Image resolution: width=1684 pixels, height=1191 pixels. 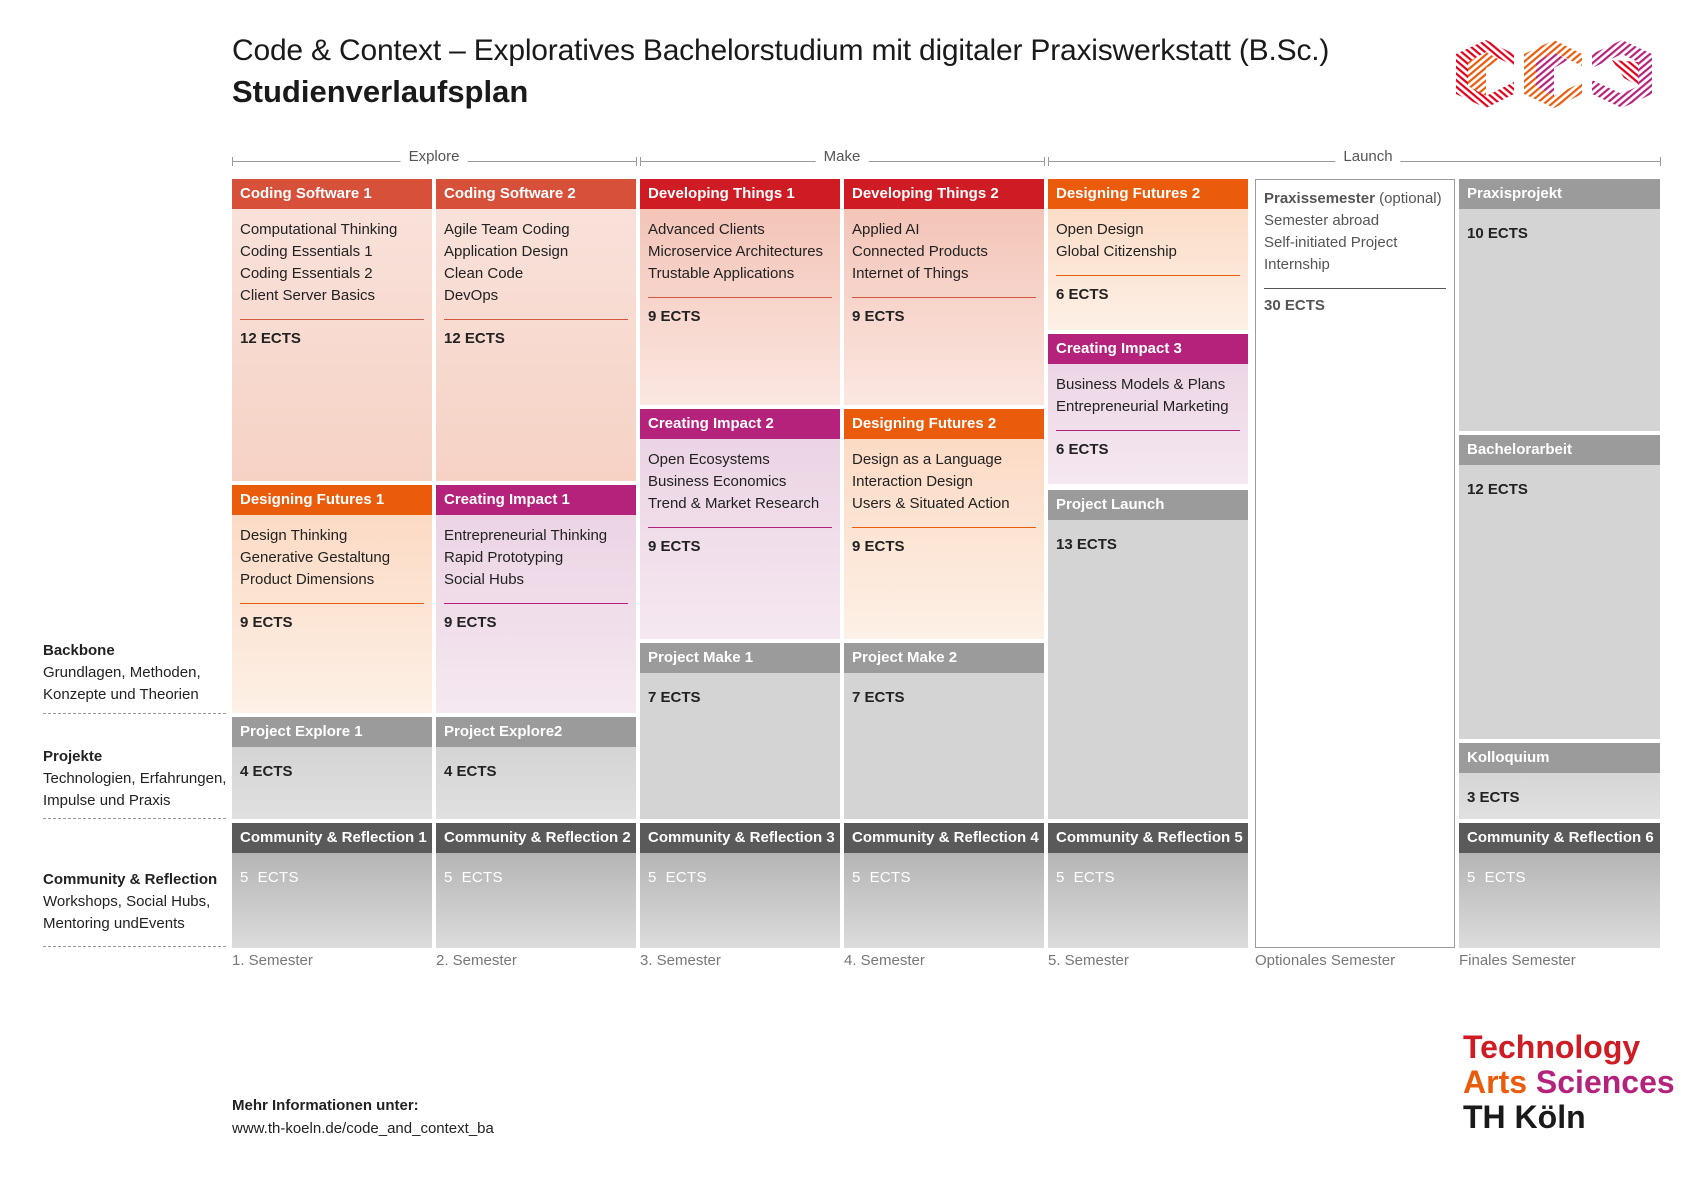 What do you see at coordinates (1559, 450) in the screenshot?
I see `module-title: Bachelorarbeit` at bounding box center [1559, 450].